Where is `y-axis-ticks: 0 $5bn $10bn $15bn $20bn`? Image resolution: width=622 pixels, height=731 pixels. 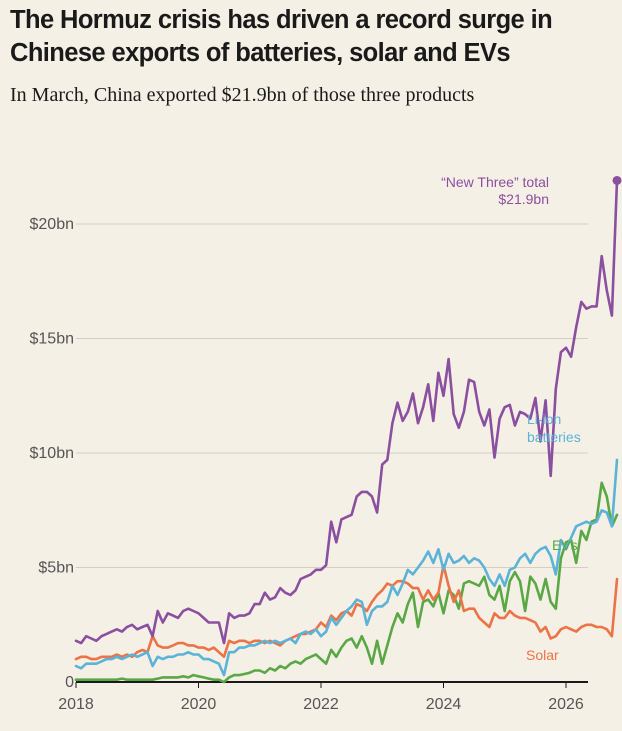
y-axis-ticks: 0 $5bn $10bn $15bn $20bn is located at coordinates (52, 453).